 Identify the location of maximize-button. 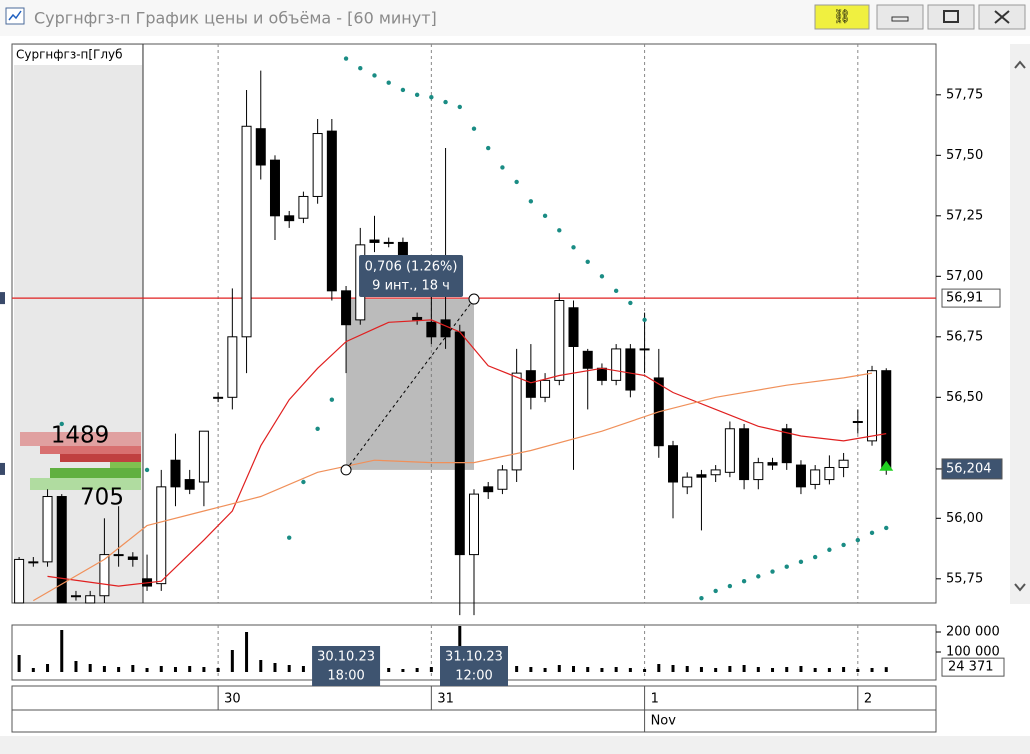
(951, 17).